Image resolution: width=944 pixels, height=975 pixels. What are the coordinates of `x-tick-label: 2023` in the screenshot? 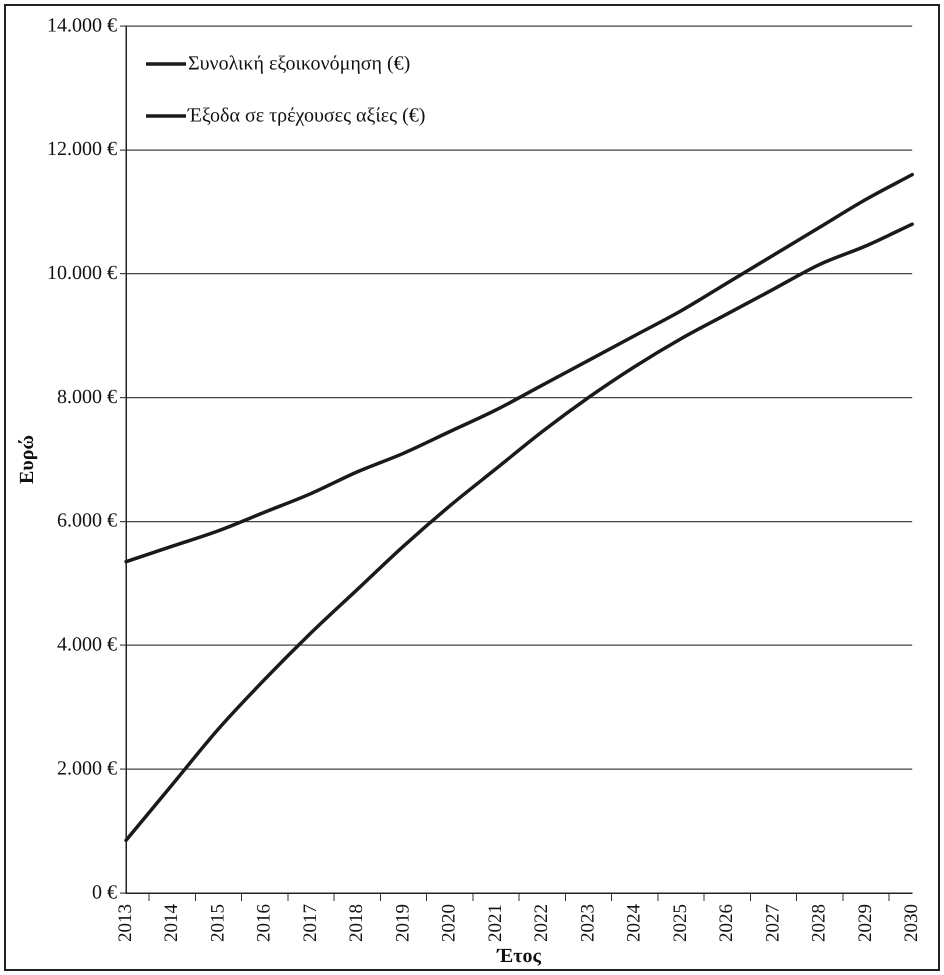 It's located at (587, 923).